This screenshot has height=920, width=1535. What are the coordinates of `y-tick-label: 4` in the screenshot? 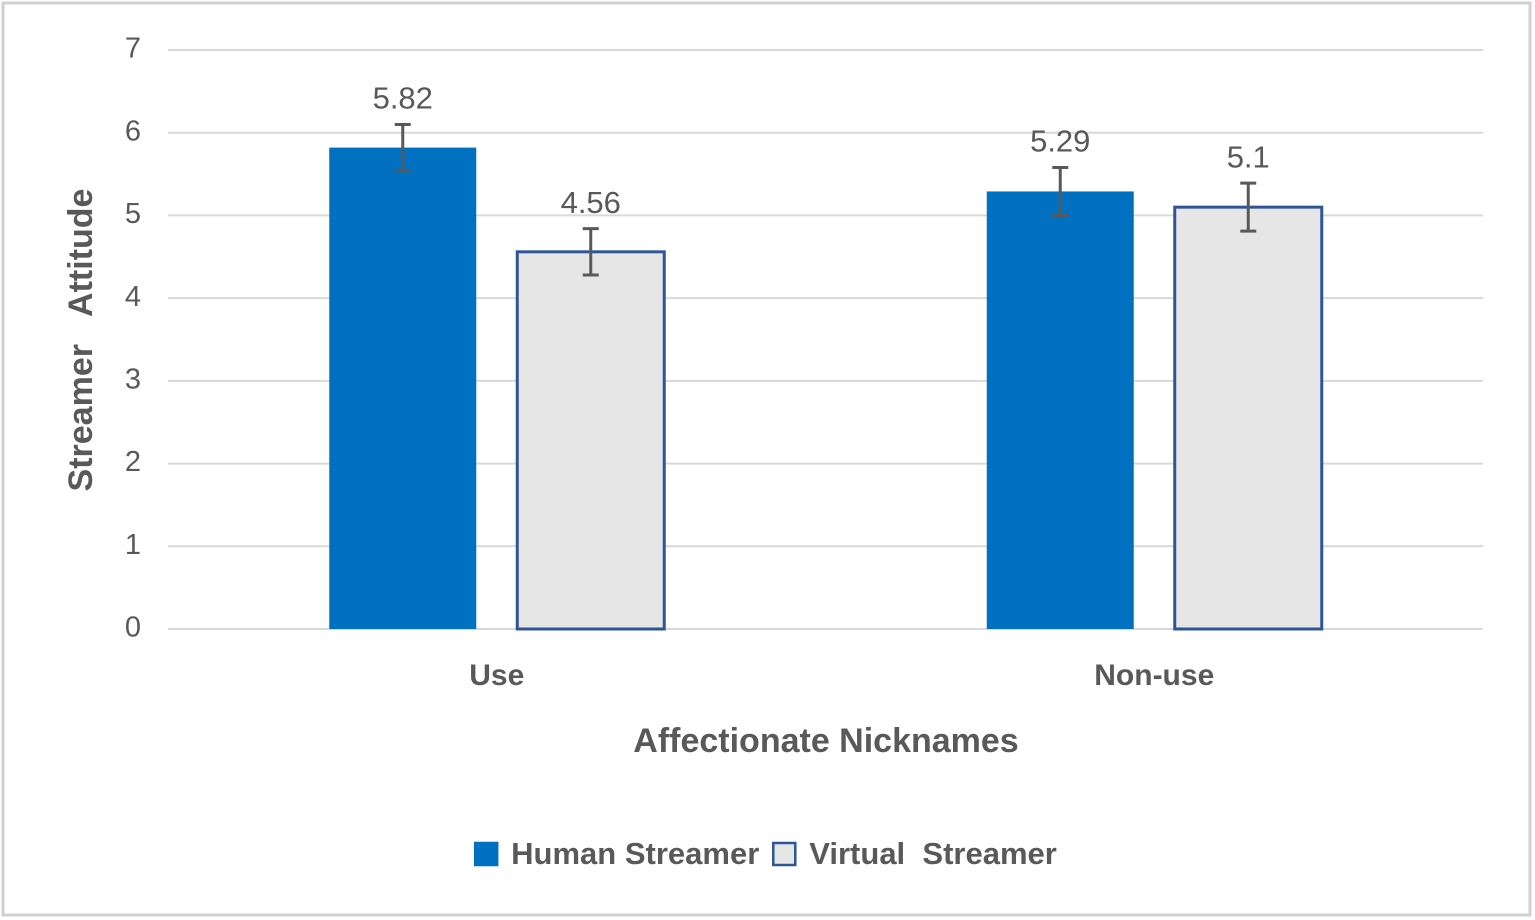 It's located at (133, 297).